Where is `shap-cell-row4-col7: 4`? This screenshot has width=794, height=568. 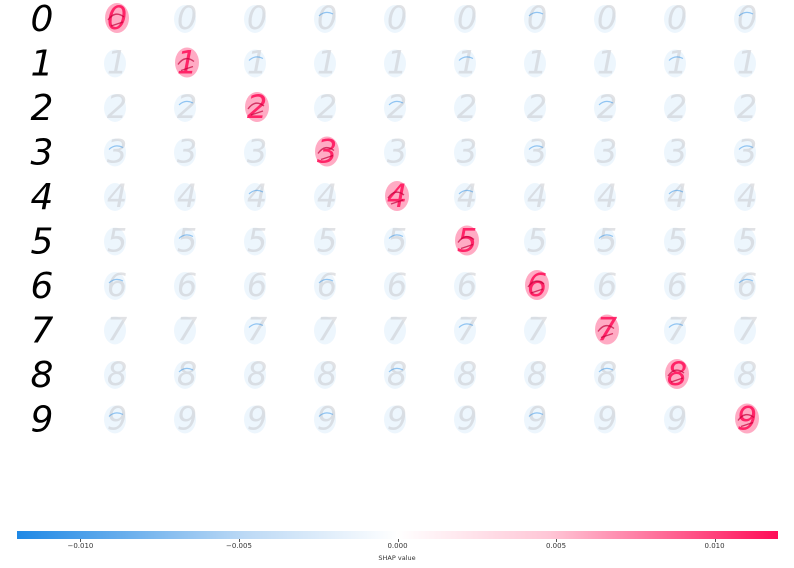
shap-cell-row4-col7: 4 is located at coordinates (605, 196).